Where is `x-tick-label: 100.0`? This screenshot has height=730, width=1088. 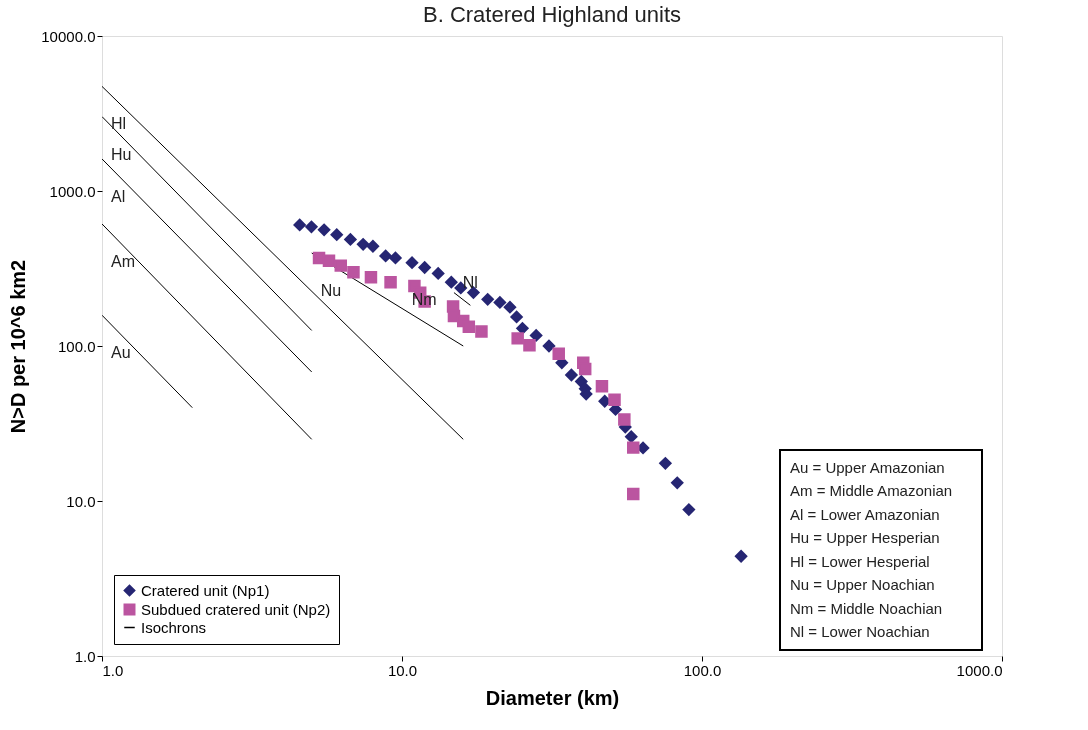 x-tick-label: 100.0 is located at coordinates (702, 670).